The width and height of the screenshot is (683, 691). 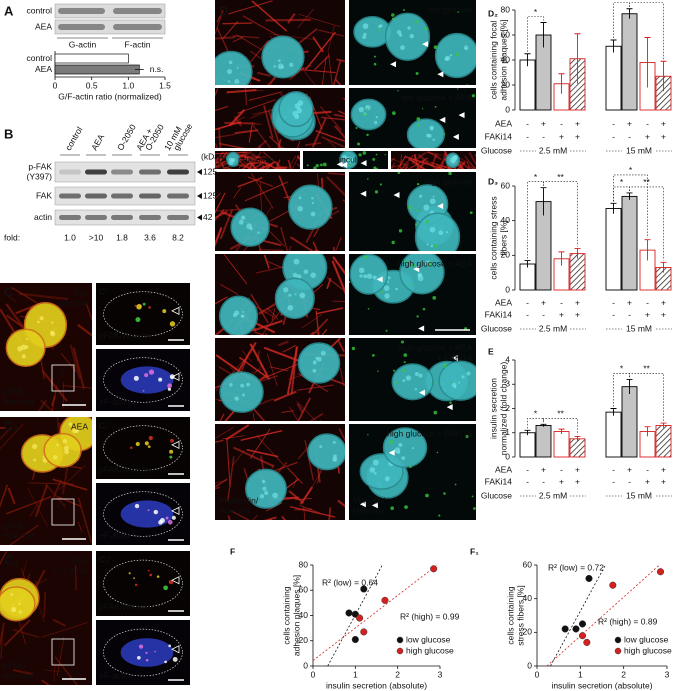 What do you see at coordinates (39, 58) in the screenshot?
I see `category-label: control` at bounding box center [39, 58].